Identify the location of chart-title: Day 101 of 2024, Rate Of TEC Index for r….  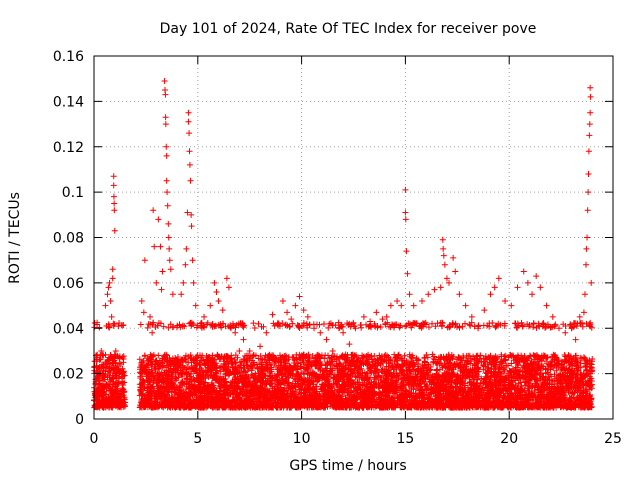
(348, 29).